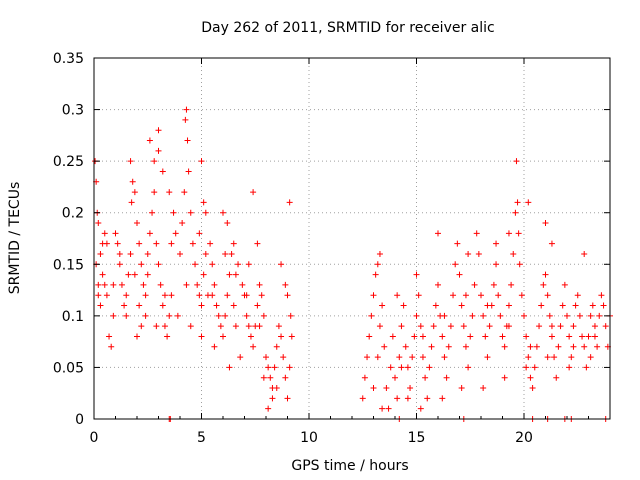  I want to click on y-tick-label: 0.25, so click(68, 162).